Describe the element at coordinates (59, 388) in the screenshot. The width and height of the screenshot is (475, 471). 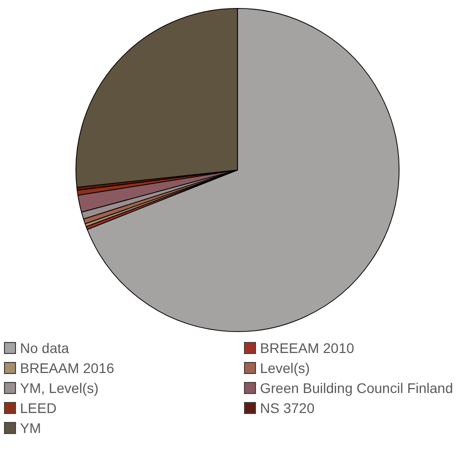
I see `legend-label: YM, Level(s)` at that location.